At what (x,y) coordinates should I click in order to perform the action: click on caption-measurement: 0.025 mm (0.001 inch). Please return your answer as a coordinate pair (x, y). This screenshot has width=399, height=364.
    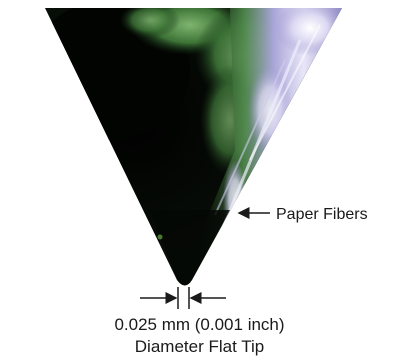
    Looking at the image, I should click on (199, 324).